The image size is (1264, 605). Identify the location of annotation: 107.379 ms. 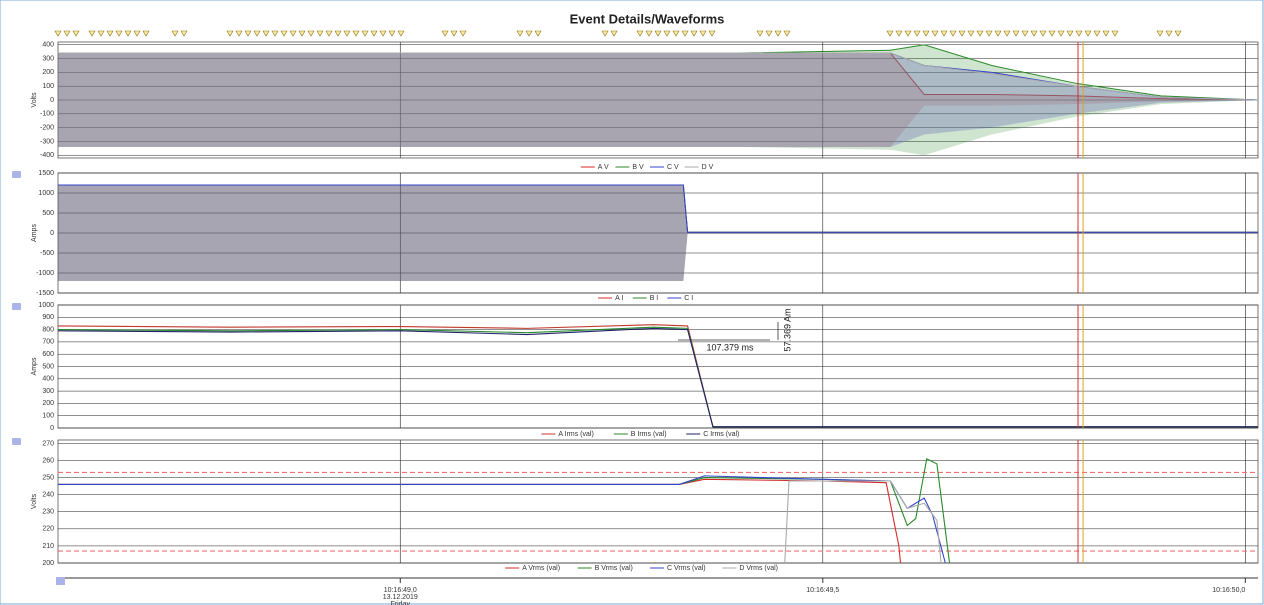
(730, 347).